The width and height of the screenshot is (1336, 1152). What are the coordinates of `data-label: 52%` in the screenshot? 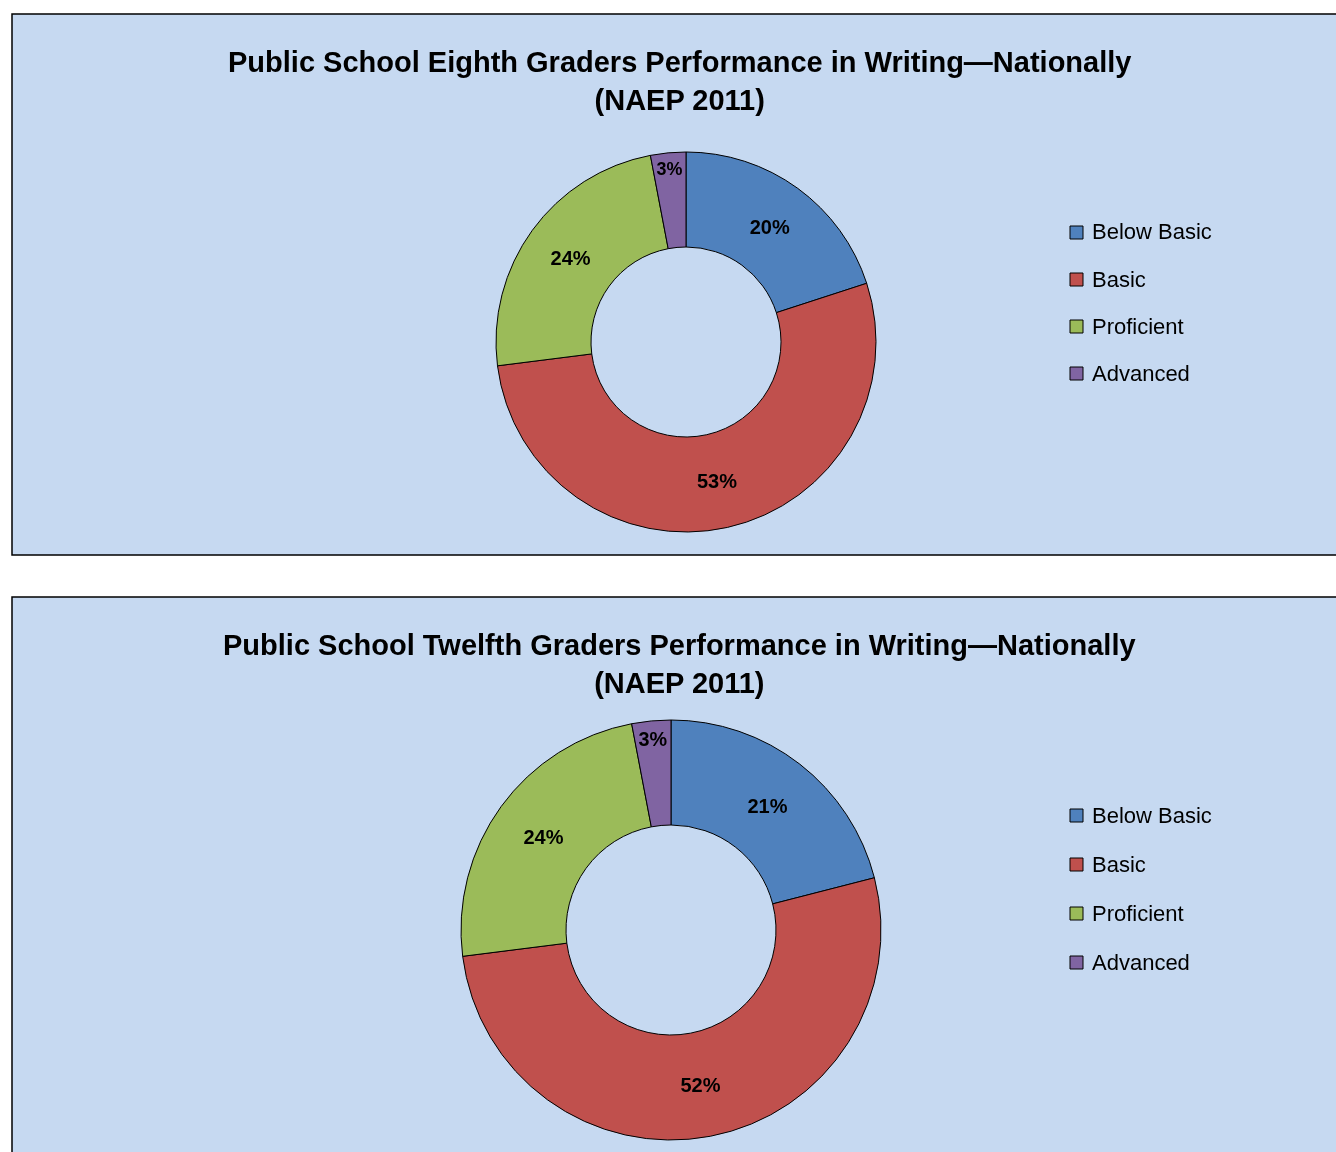 It's located at (700, 1084).